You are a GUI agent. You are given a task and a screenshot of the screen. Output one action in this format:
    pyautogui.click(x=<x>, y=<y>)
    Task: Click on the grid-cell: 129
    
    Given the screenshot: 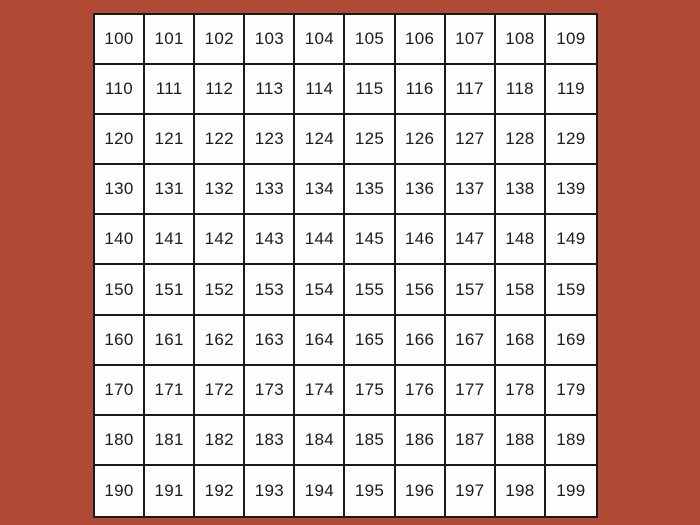 What is the action you would take?
    pyautogui.click(x=570, y=140)
    